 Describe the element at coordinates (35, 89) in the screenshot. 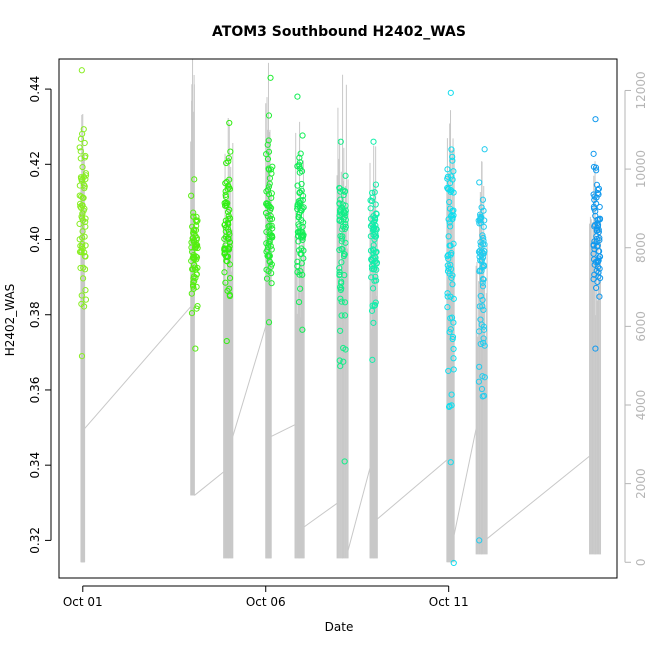

I see `y-tick-label: 0.44` at that location.